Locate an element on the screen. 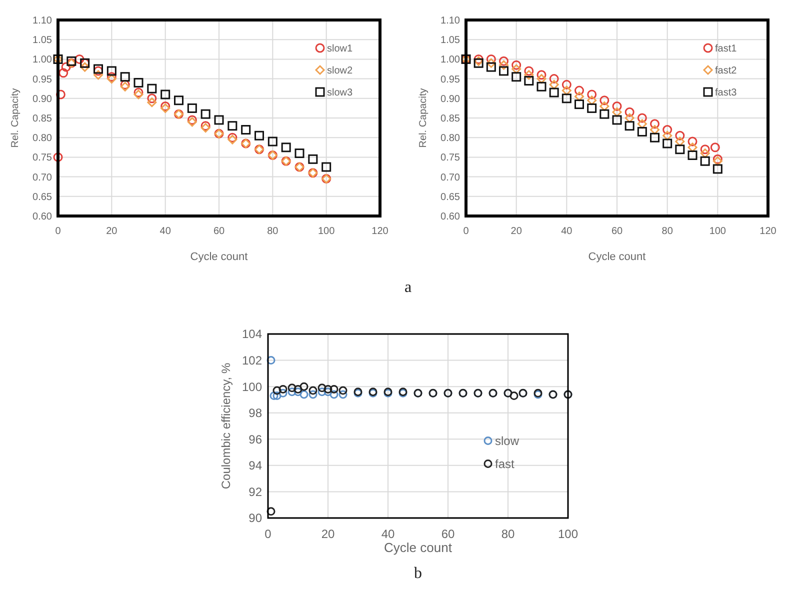  y-tick-label: 104 is located at coordinates (252, 334).